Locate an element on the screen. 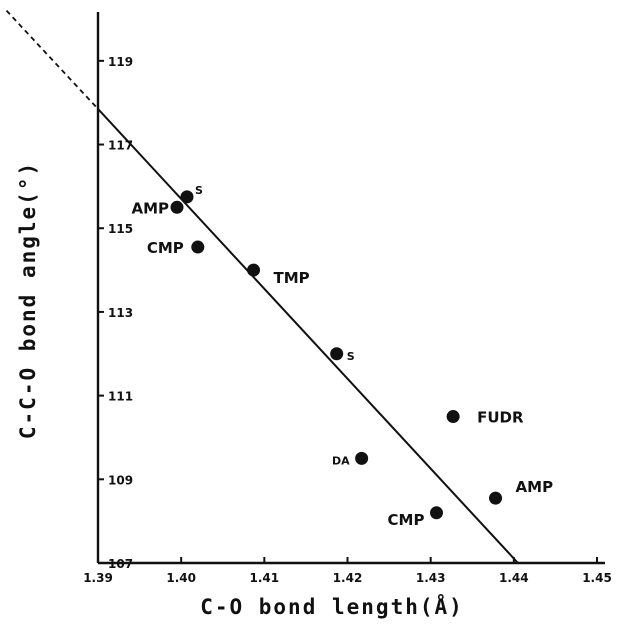  data-point-label: TMP is located at coordinates (292, 278).